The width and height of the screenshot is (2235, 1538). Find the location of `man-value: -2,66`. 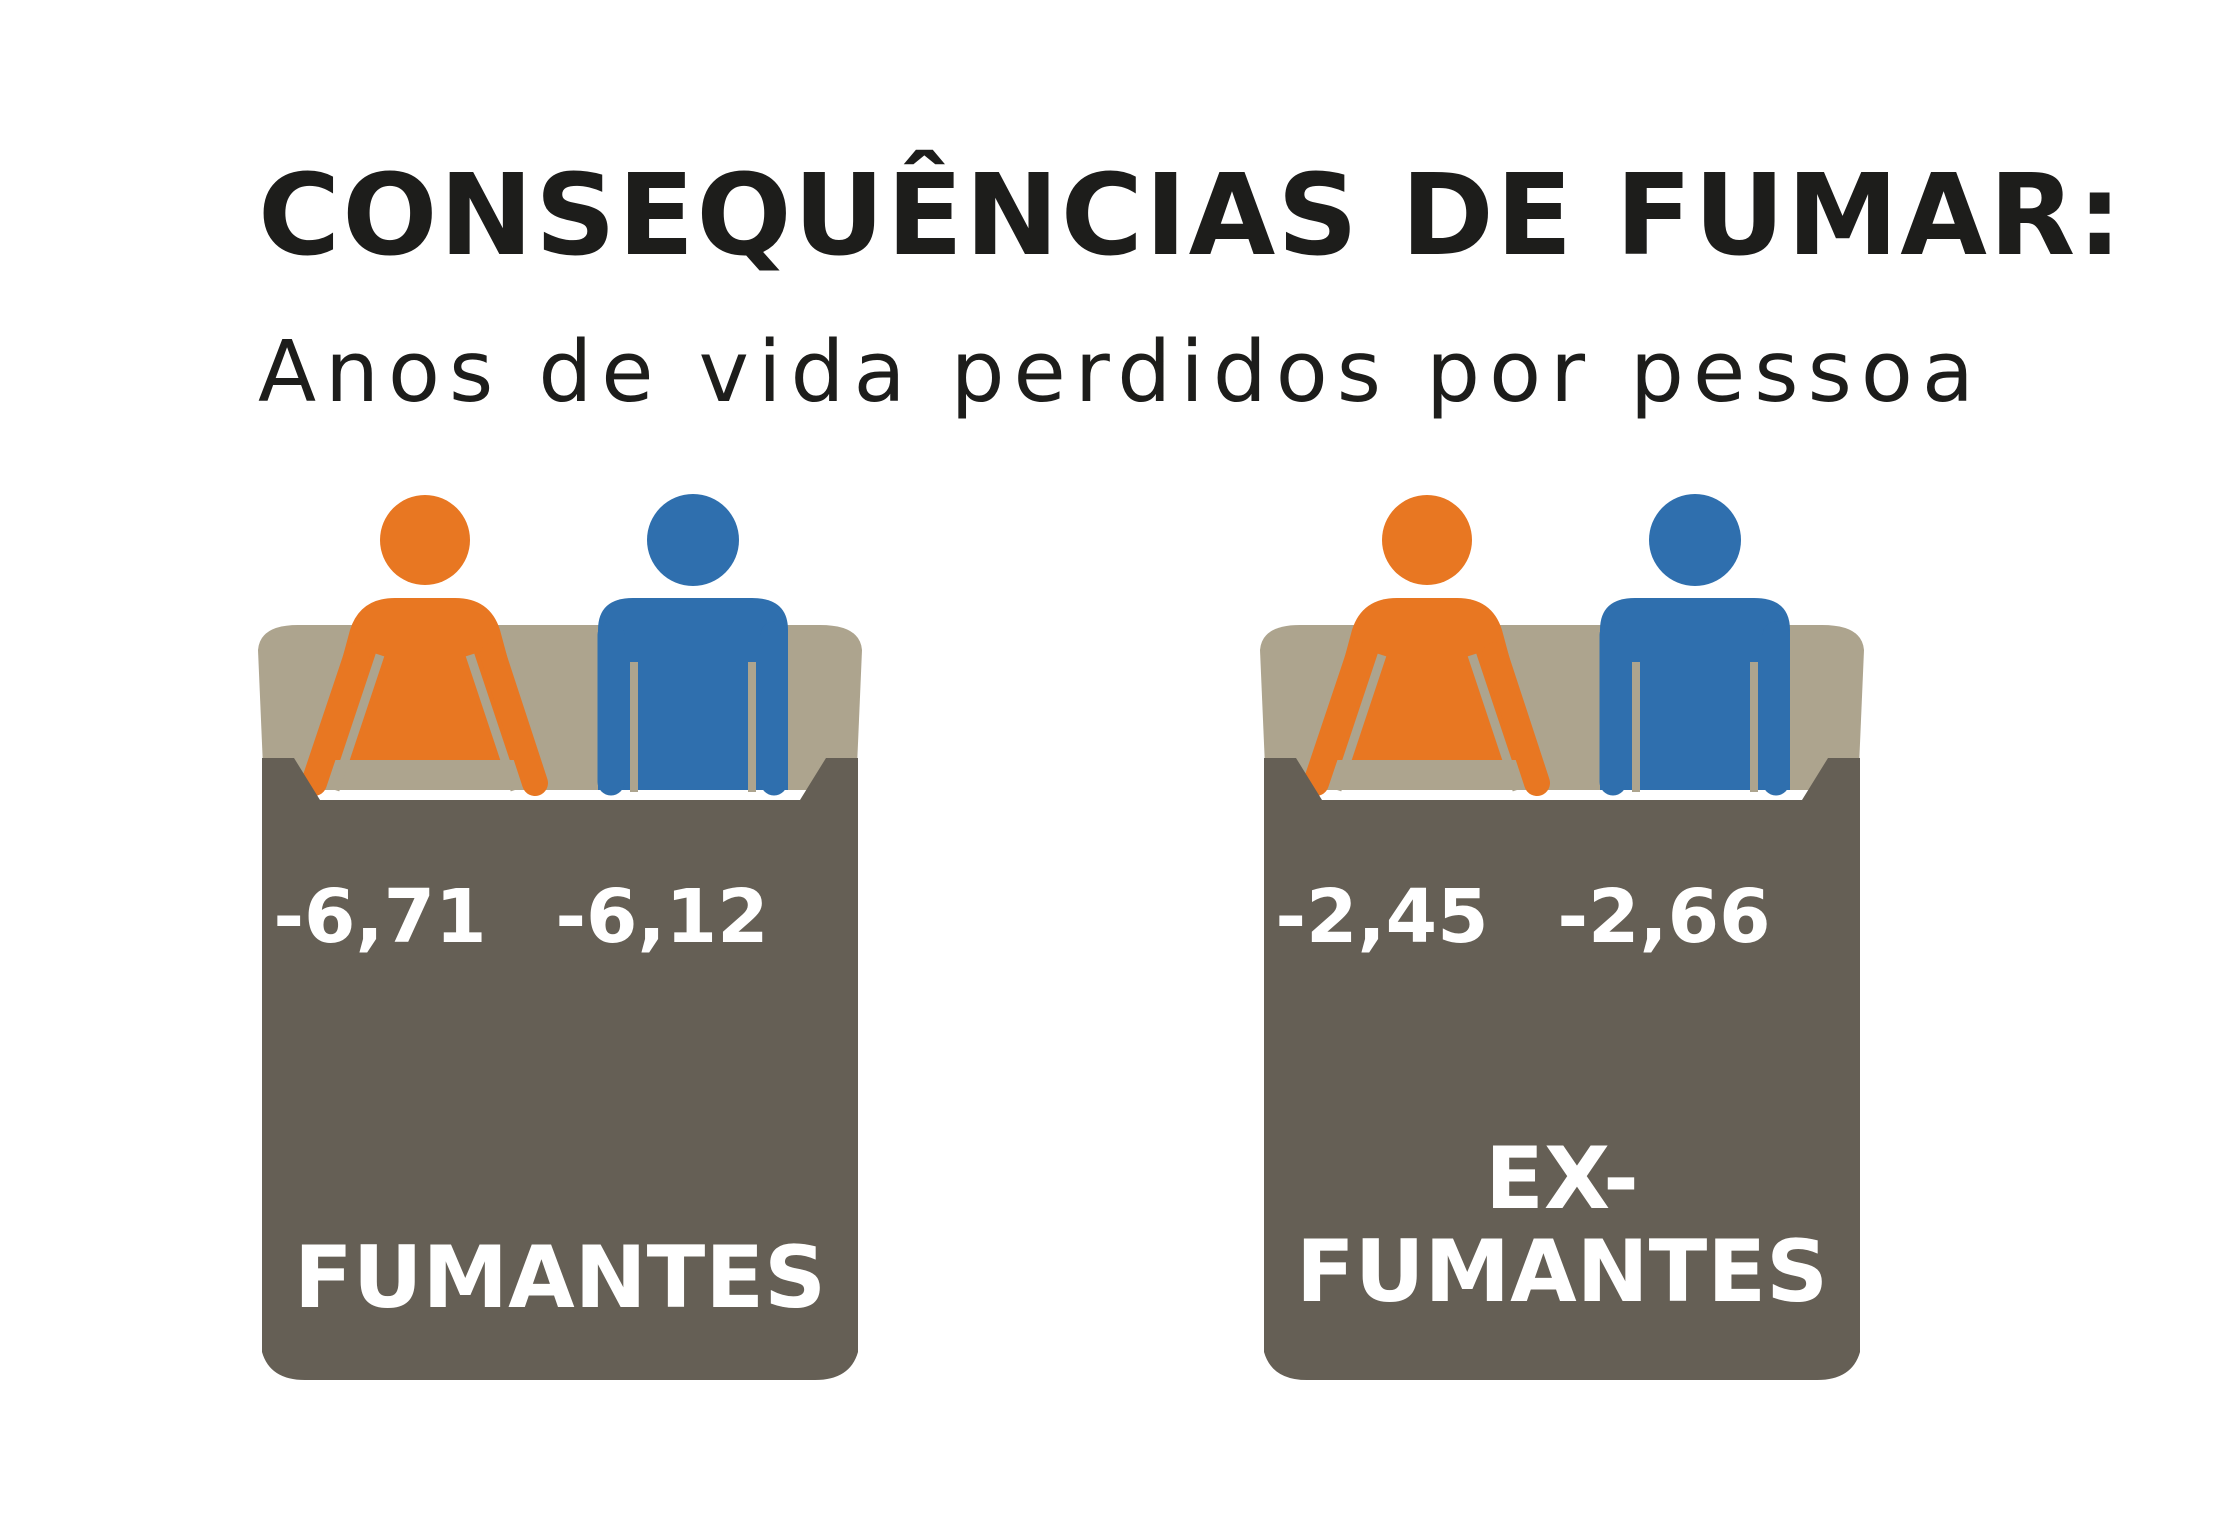

man-value: -2,66 is located at coordinates (1664, 917).